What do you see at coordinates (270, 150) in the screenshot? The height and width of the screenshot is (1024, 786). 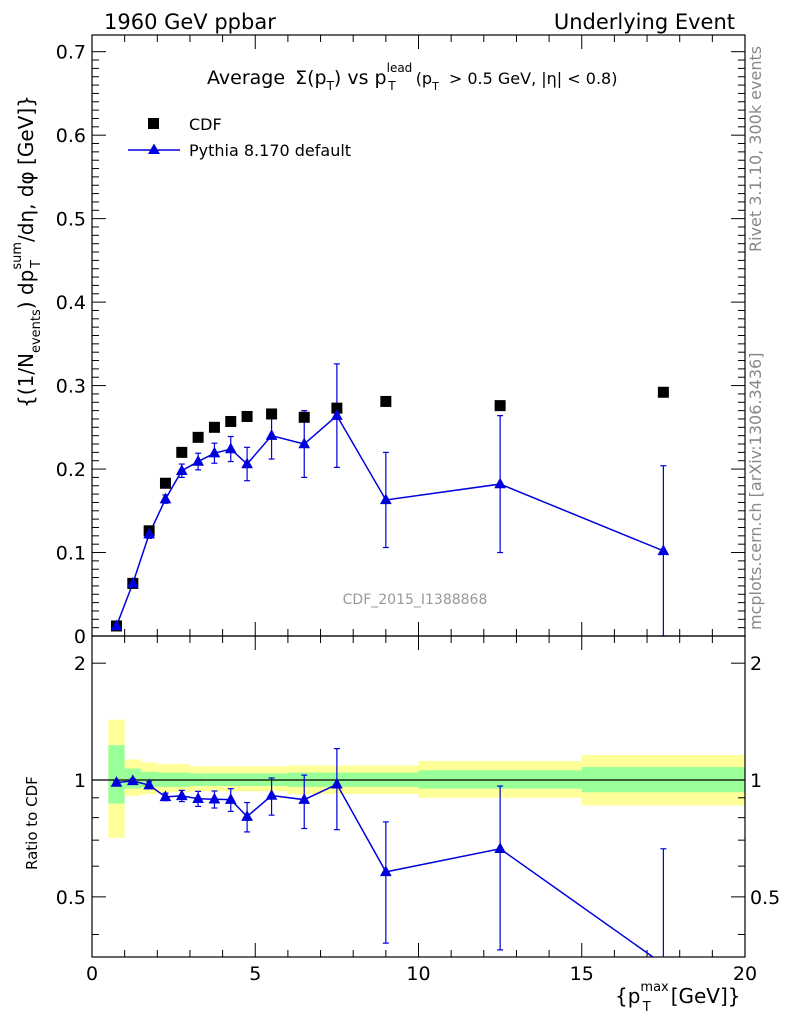 I see `legend-label-pythia: Pythia 8.170 default` at bounding box center [270, 150].